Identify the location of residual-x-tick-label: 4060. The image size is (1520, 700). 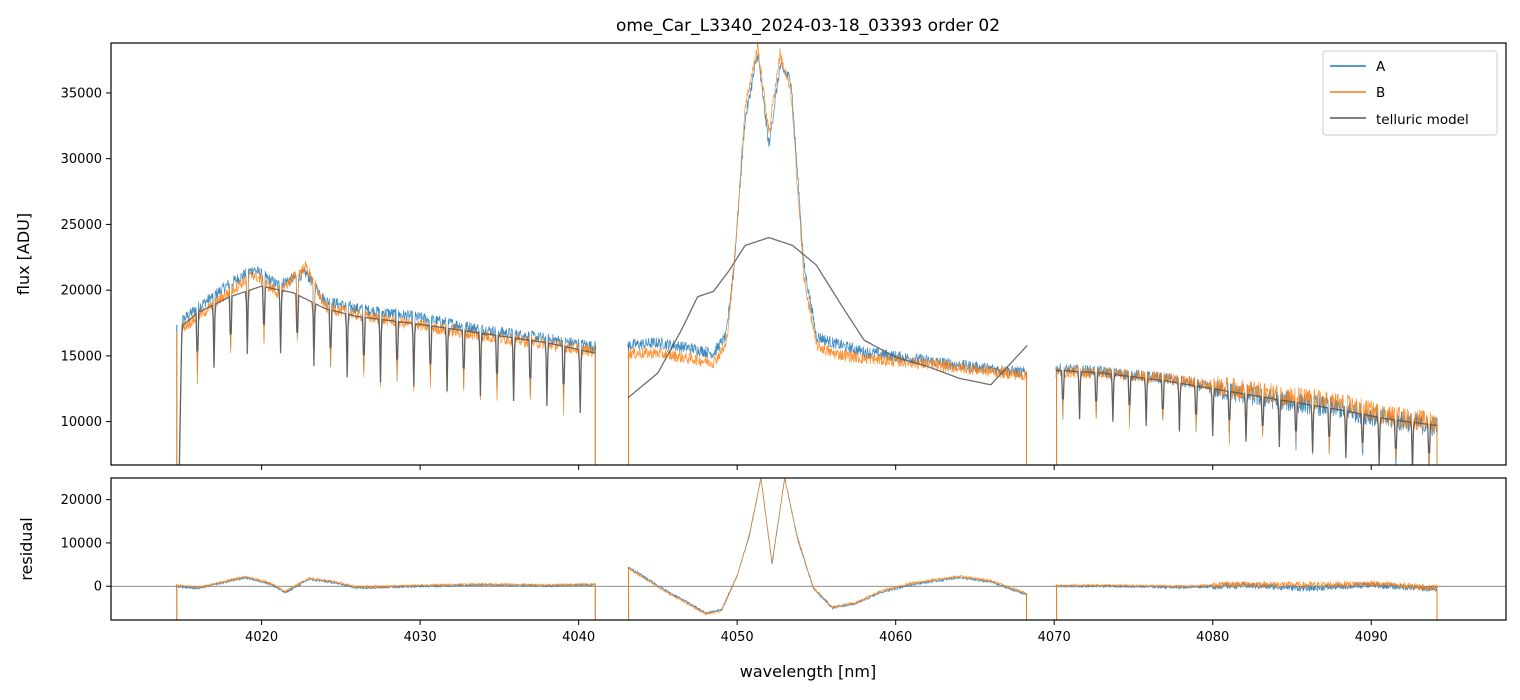
(895, 637).